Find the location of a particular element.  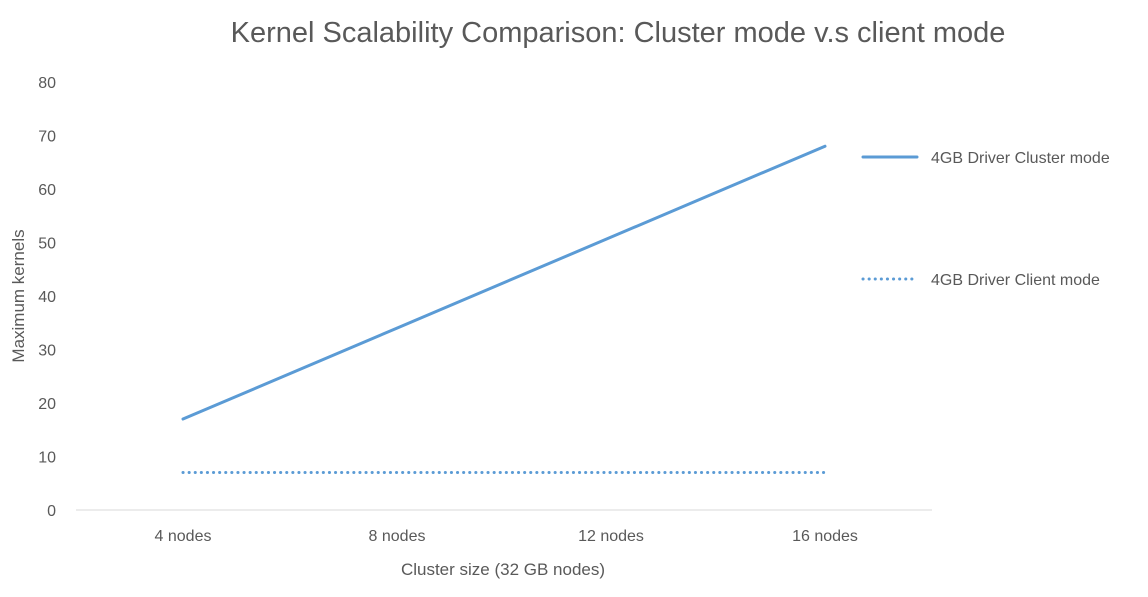

x-axis-label: Cluster size (32 GB nodes) is located at coordinates (503, 569).